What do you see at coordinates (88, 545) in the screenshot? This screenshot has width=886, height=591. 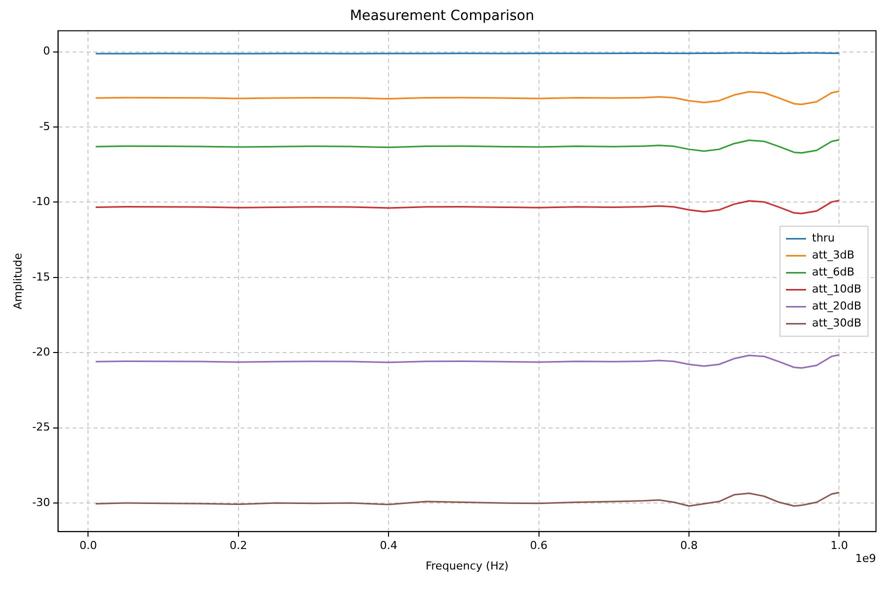 I see `x-tick-label: 0.0` at bounding box center [88, 545].